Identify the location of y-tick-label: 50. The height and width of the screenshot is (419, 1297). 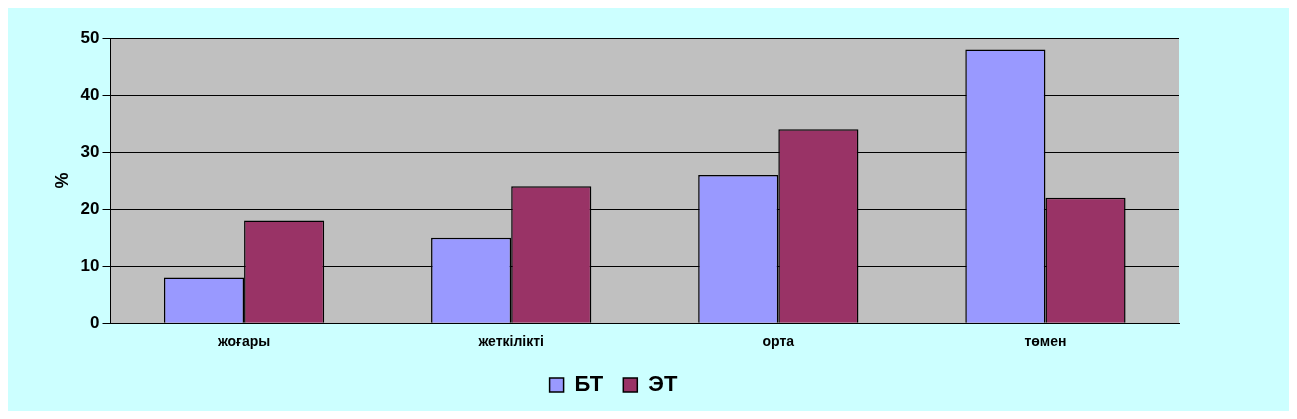
(90, 37).